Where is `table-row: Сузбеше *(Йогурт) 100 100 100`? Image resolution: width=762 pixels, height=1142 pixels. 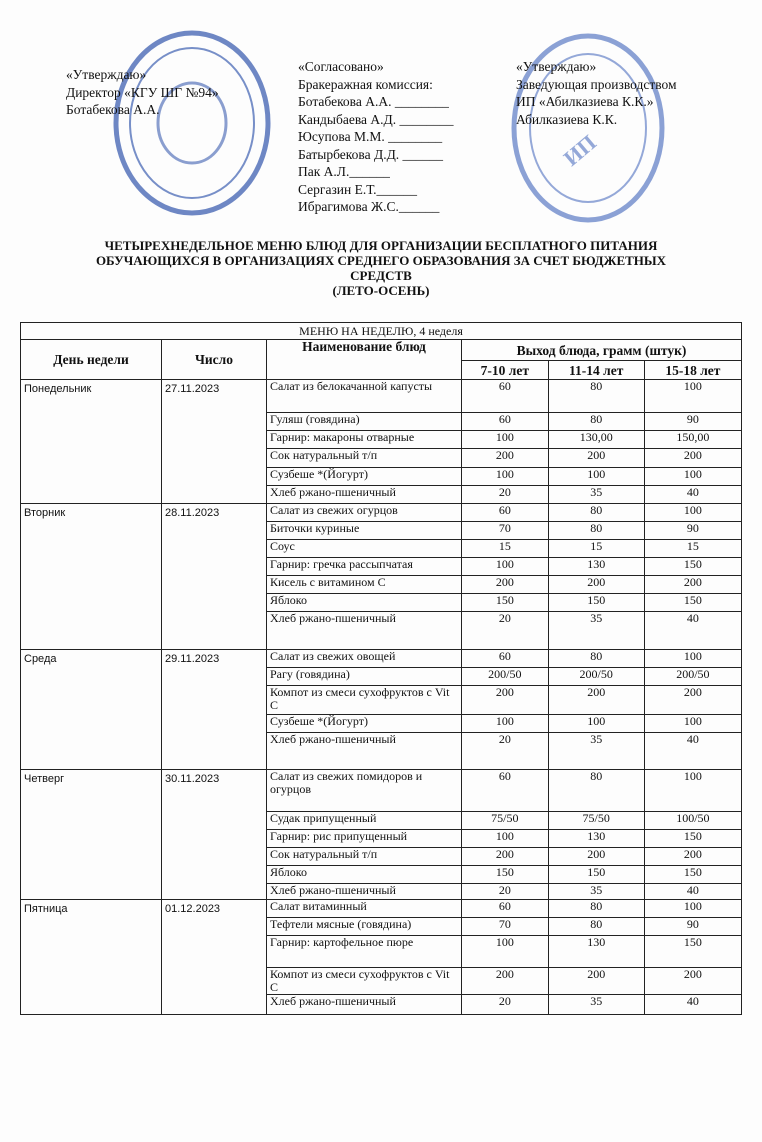 table-row: Сузбеше *(Йогурт) 100 100 100 is located at coordinates (382, 723).